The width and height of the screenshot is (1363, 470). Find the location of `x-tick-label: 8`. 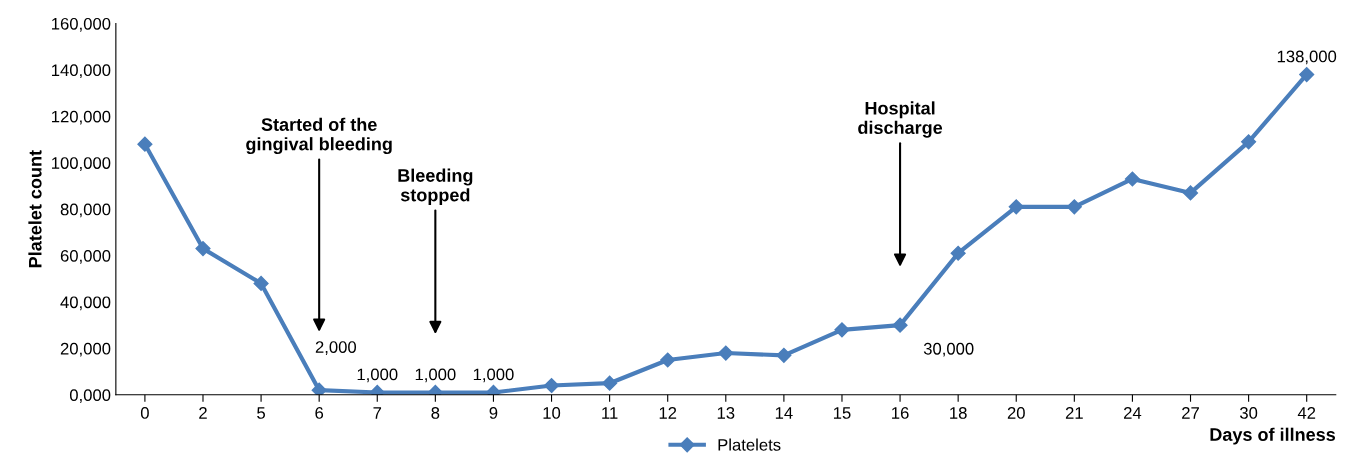

x-tick-label: 8 is located at coordinates (435, 413).